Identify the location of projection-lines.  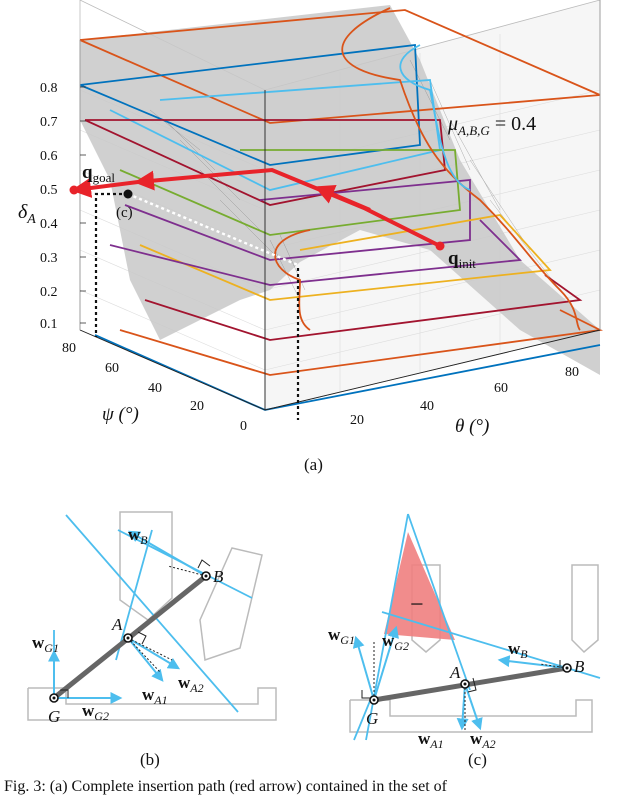
(197, 306).